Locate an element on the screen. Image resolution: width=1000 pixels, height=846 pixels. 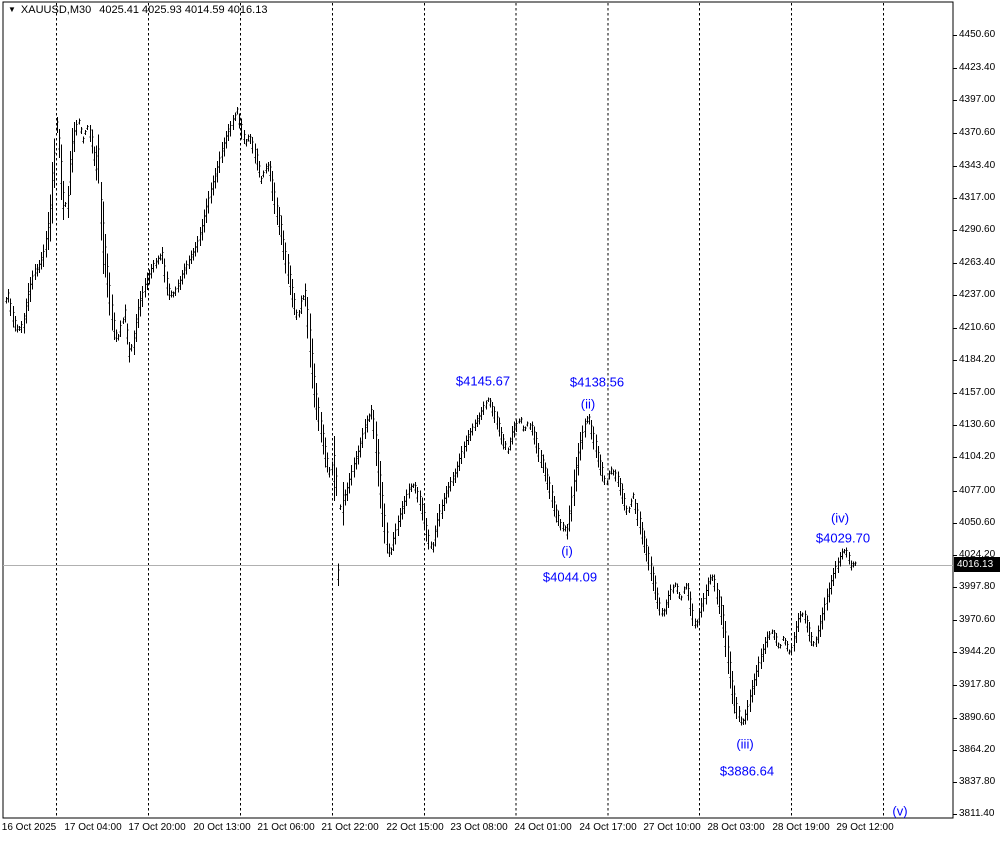
time-axis-label: 21 Oct 06:00 is located at coordinates (286, 827).